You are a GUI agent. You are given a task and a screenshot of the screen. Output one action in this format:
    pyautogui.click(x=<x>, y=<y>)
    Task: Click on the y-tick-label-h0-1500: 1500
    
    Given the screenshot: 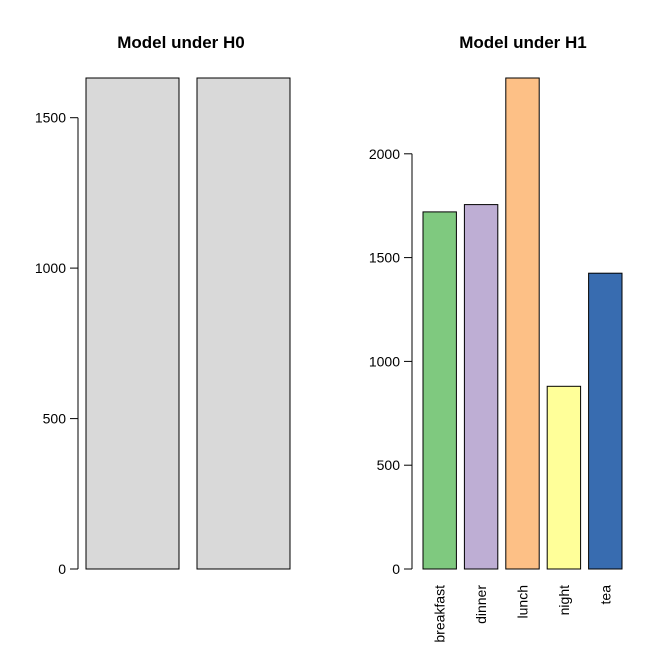 What is the action you would take?
    pyautogui.click(x=50, y=118)
    